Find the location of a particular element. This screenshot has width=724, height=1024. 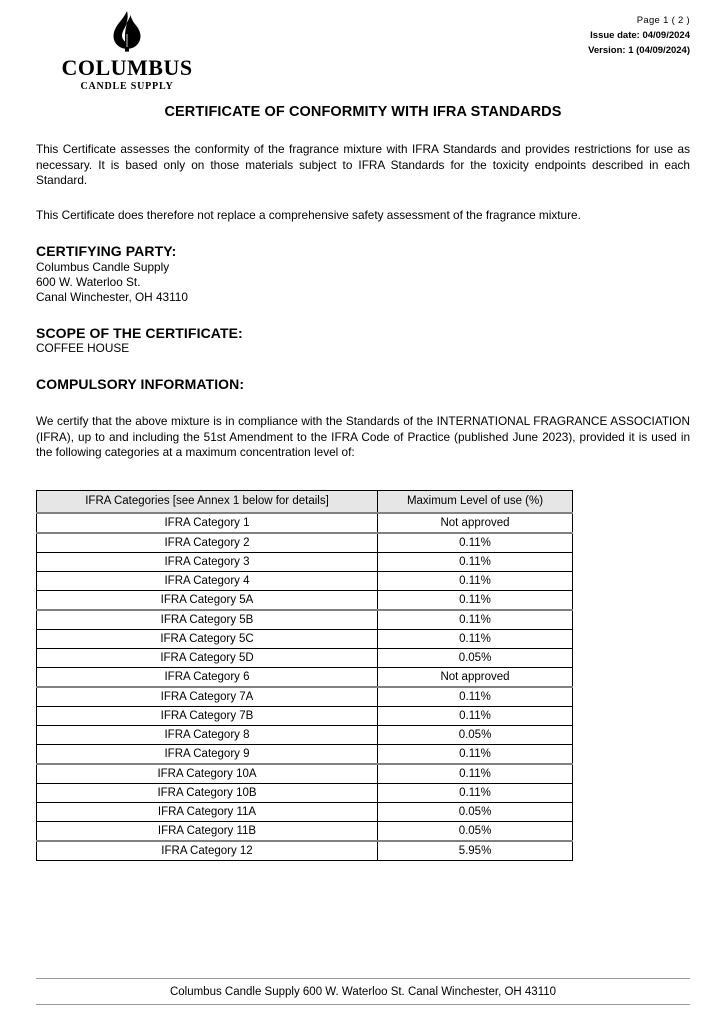

table-row: IFRA Category 3 0.11% is located at coordinates (304, 561).